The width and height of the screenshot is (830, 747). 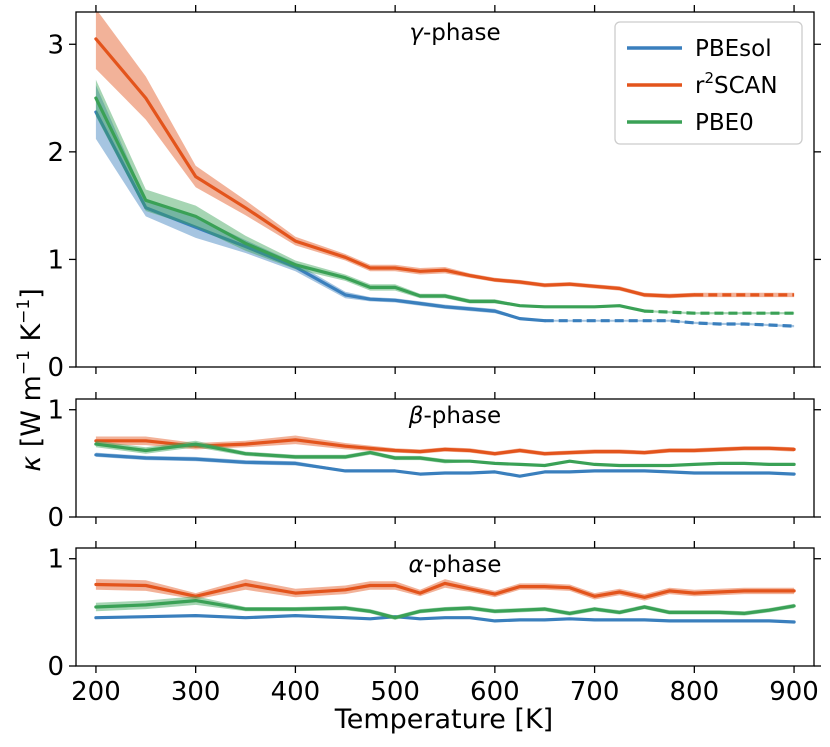 What do you see at coordinates (395, 692) in the screenshot?
I see `xtick-label: 500` at bounding box center [395, 692].